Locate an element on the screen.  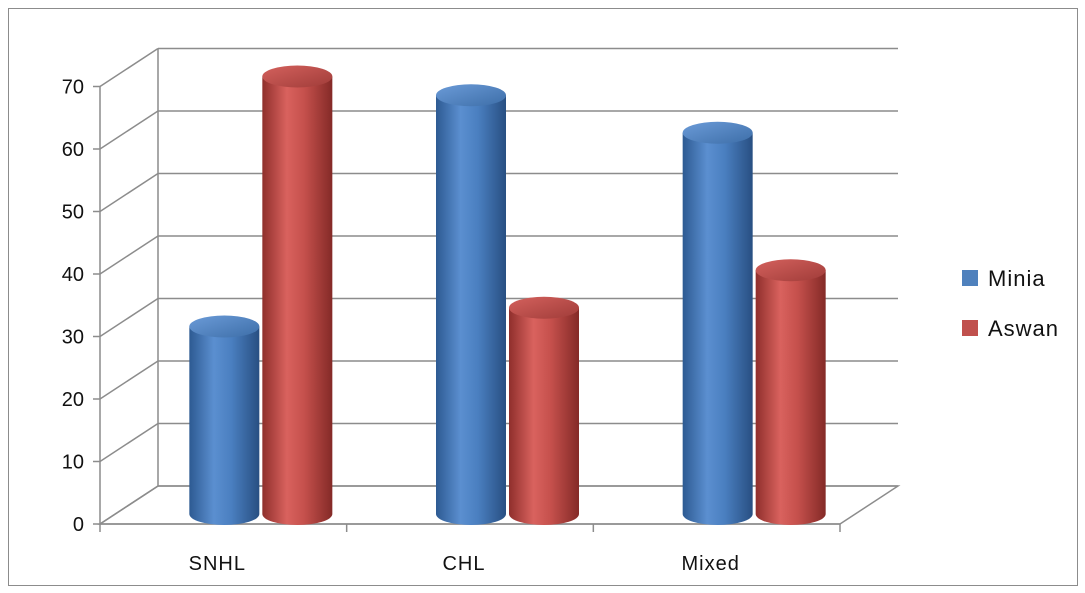
y-tick-label: 10 is located at coordinates (73, 463).